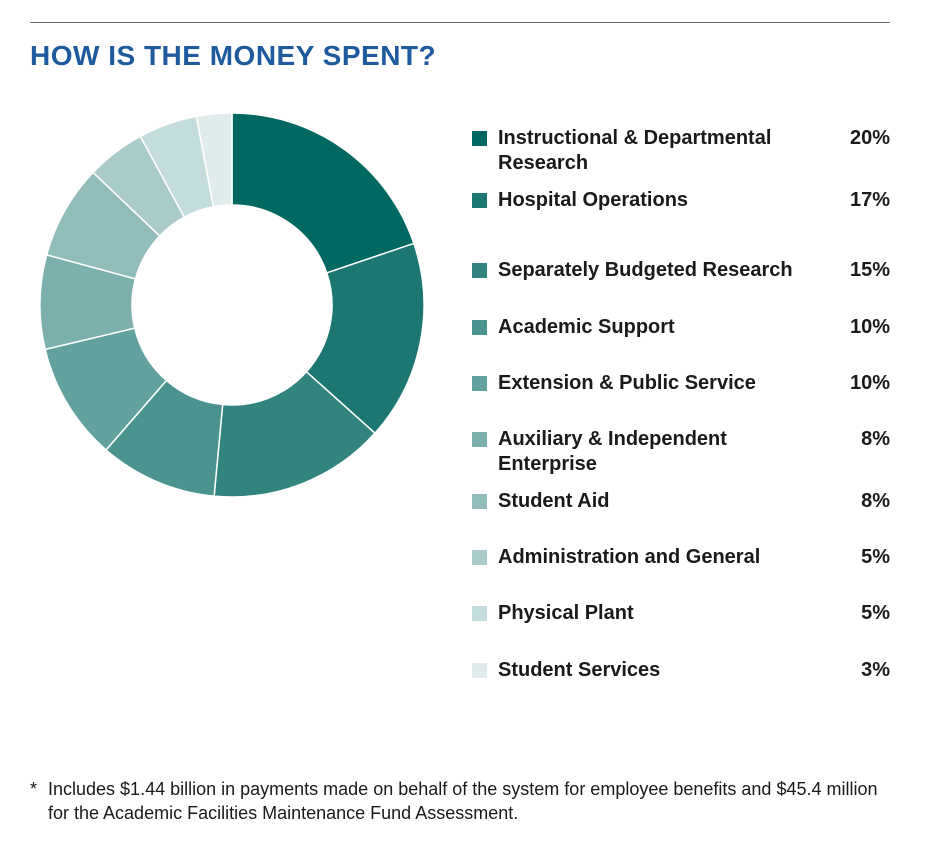 The height and width of the screenshot is (866, 947). I want to click on footnote-marker: *, so click(34, 789).